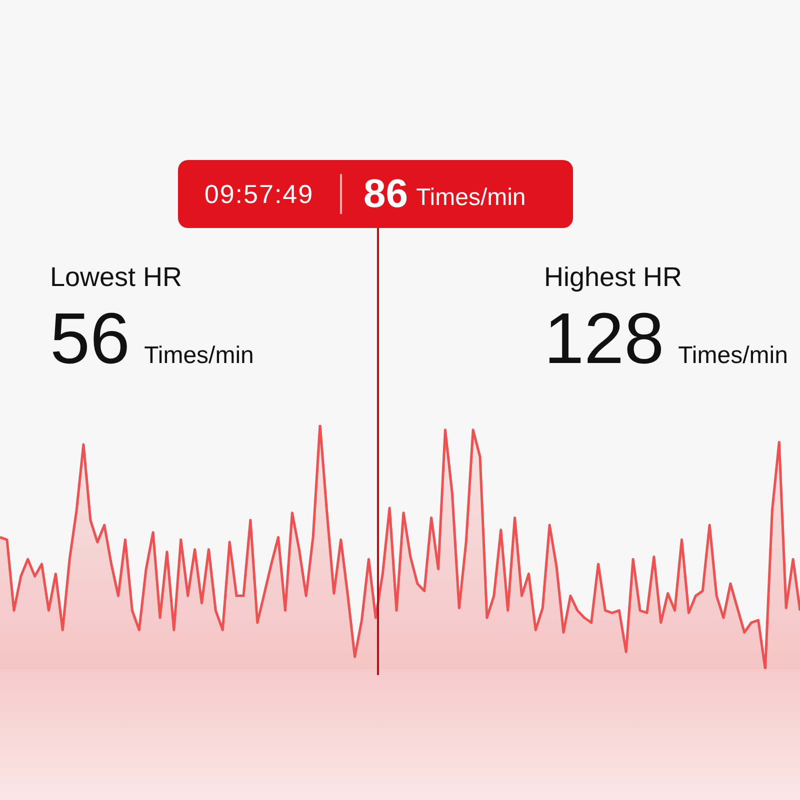 Image resolution: width=800 pixels, height=800 pixels. What do you see at coordinates (604, 339) in the screenshot?
I see `text: 128` at bounding box center [604, 339].